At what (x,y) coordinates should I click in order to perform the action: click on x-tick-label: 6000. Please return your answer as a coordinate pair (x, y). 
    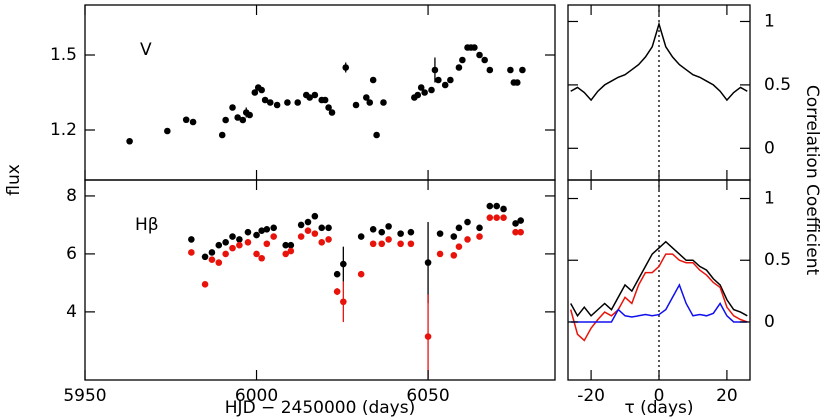
    Looking at the image, I should click on (256, 396).